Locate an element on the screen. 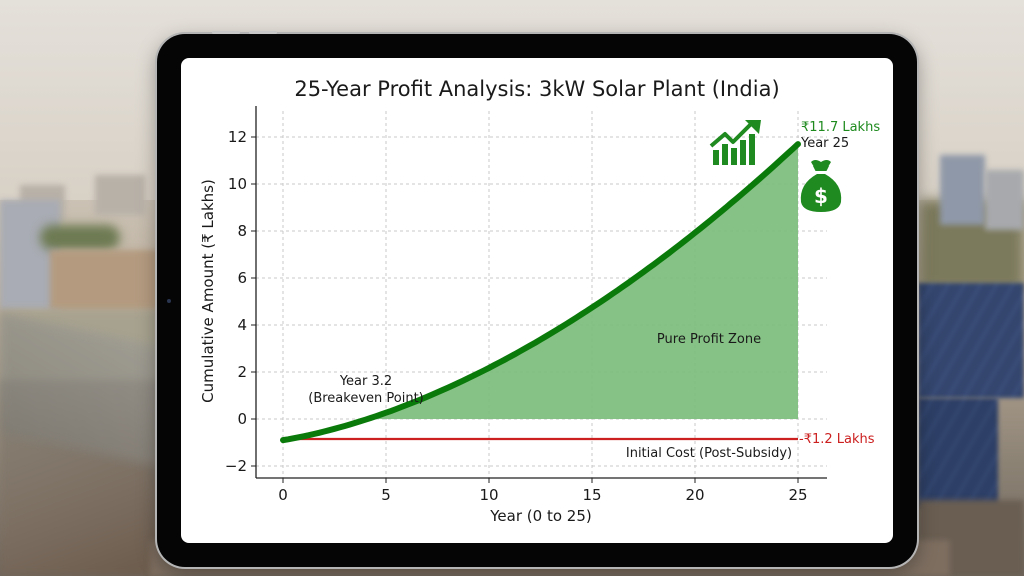 The image size is (1024, 576). final-year-label: Year 25 is located at coordinates (824, 143).